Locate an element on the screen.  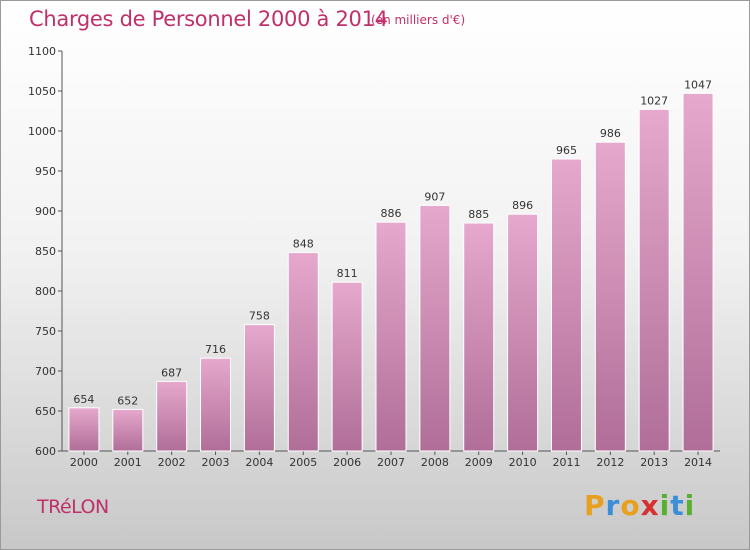
brand-letter: r is located at coordinates (613, 505).